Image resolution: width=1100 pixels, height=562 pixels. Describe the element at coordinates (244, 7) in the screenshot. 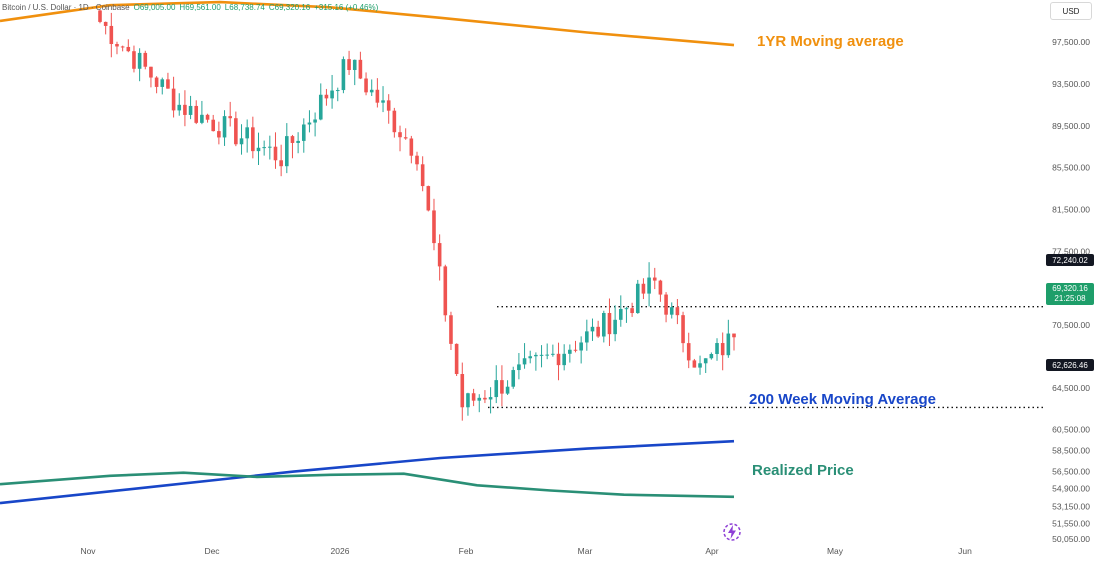

I see `low-value: L68,738.74` at that location.